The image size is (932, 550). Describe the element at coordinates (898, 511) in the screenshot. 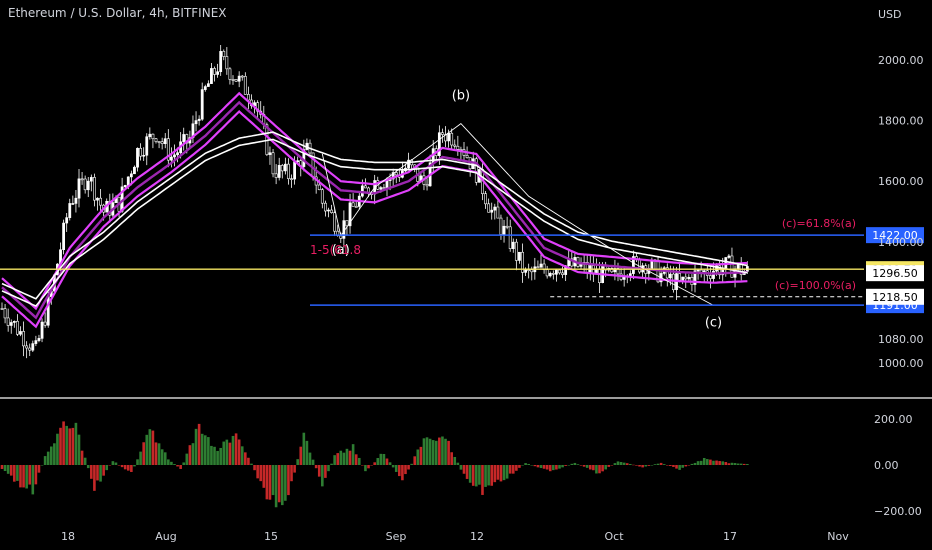

I see `osc-y-tick-label: −200.00` at that location.